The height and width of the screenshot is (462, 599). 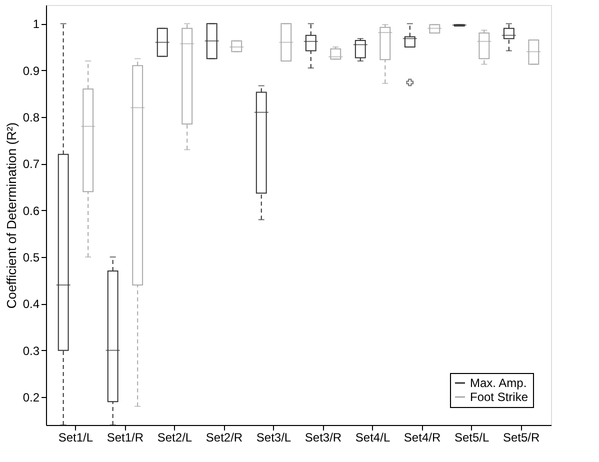 What do you see at coordinates (224, 437) in the screenshot?
I see `x-tick-label: Set2/R` at bounding box center [224, 437].